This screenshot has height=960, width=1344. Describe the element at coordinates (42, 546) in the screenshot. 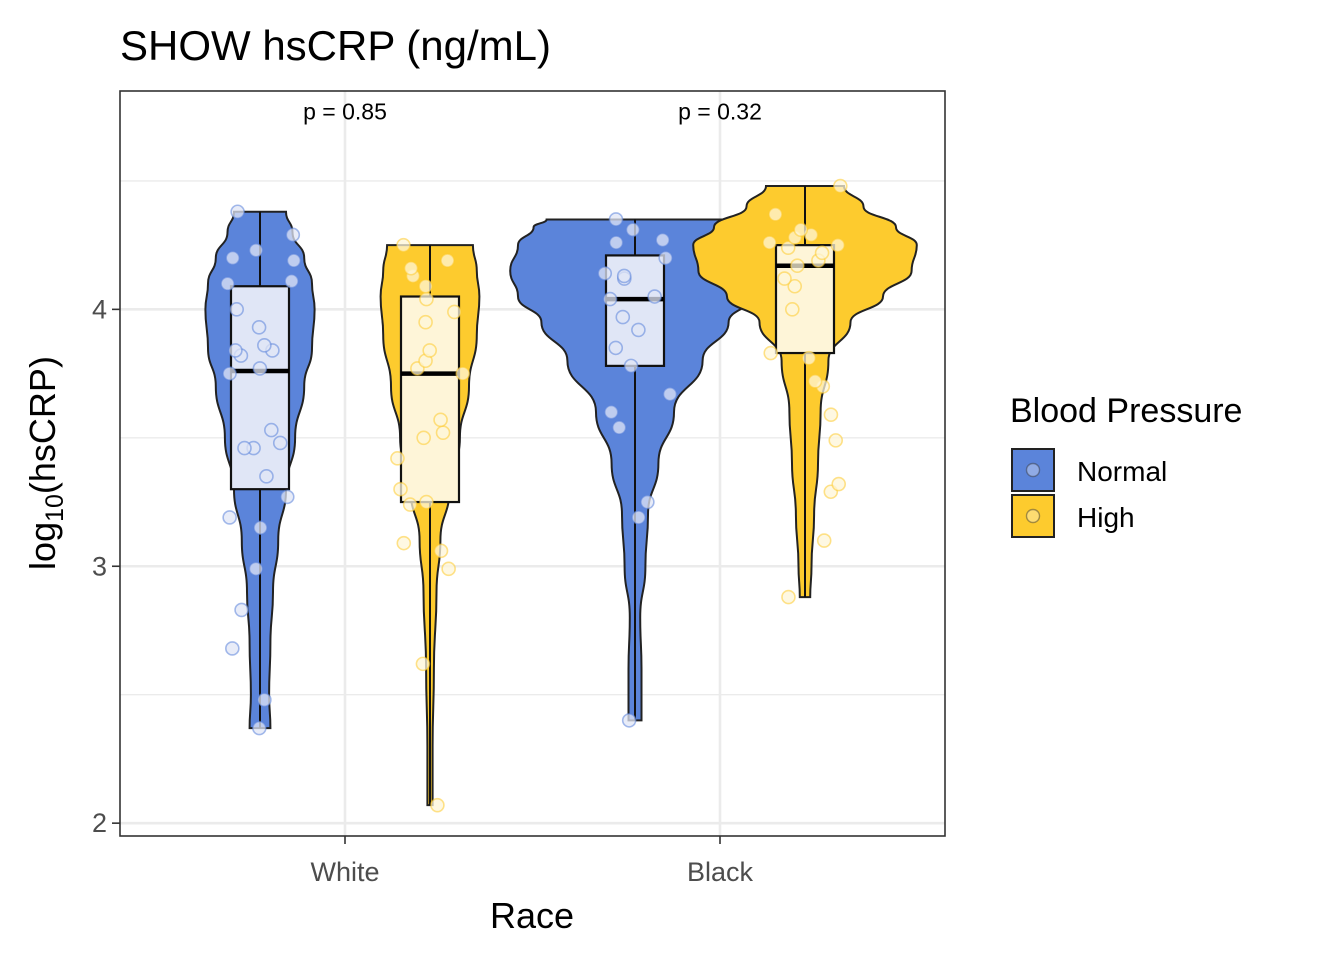

I see `y-axis-title-prefix: log` at that location.